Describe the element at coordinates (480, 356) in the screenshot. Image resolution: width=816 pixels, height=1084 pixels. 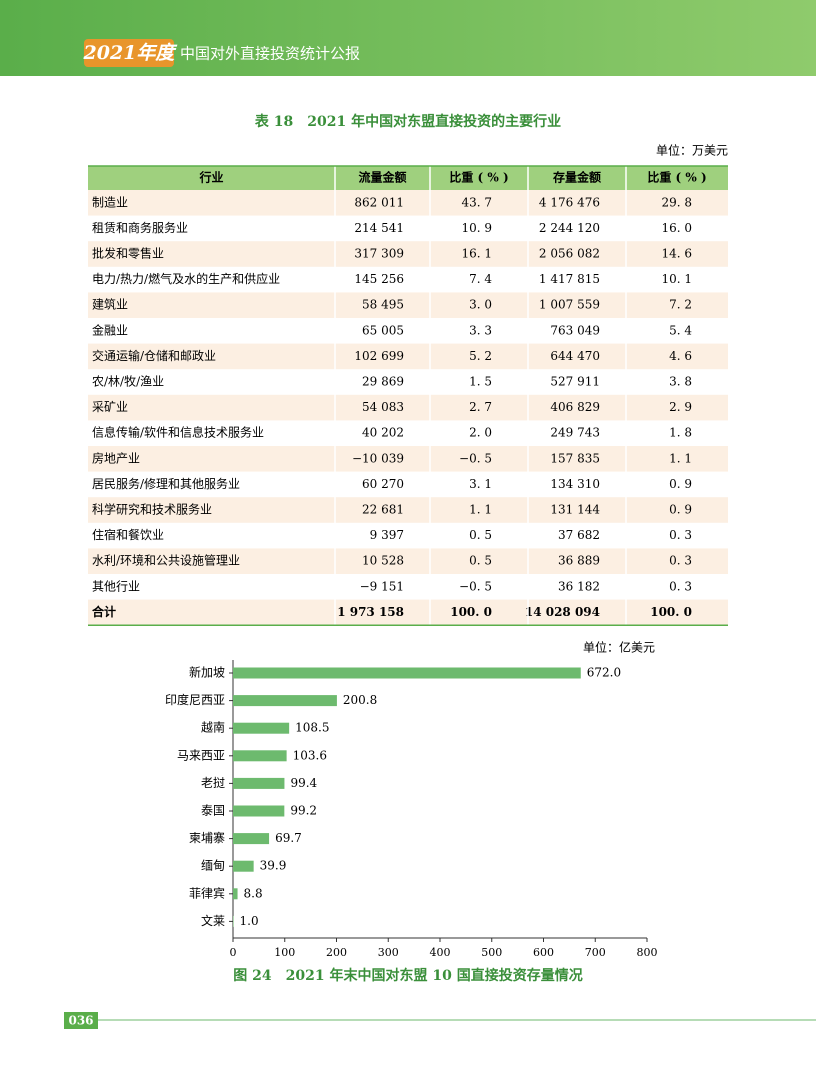
I see `cell: 5. 2` at that location.